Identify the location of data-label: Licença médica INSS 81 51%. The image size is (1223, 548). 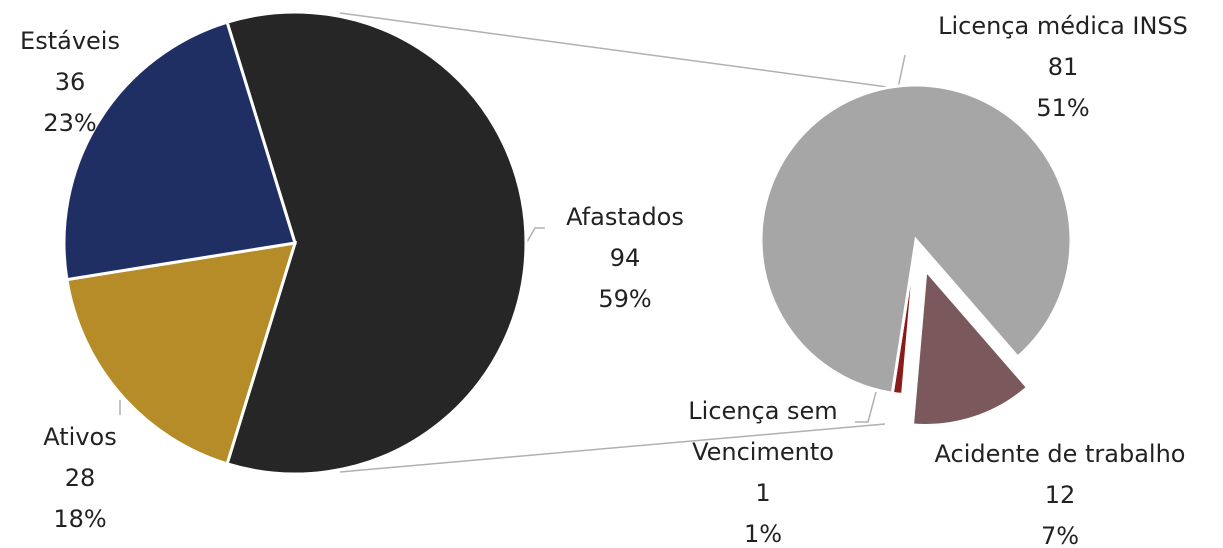
(1063, 67).